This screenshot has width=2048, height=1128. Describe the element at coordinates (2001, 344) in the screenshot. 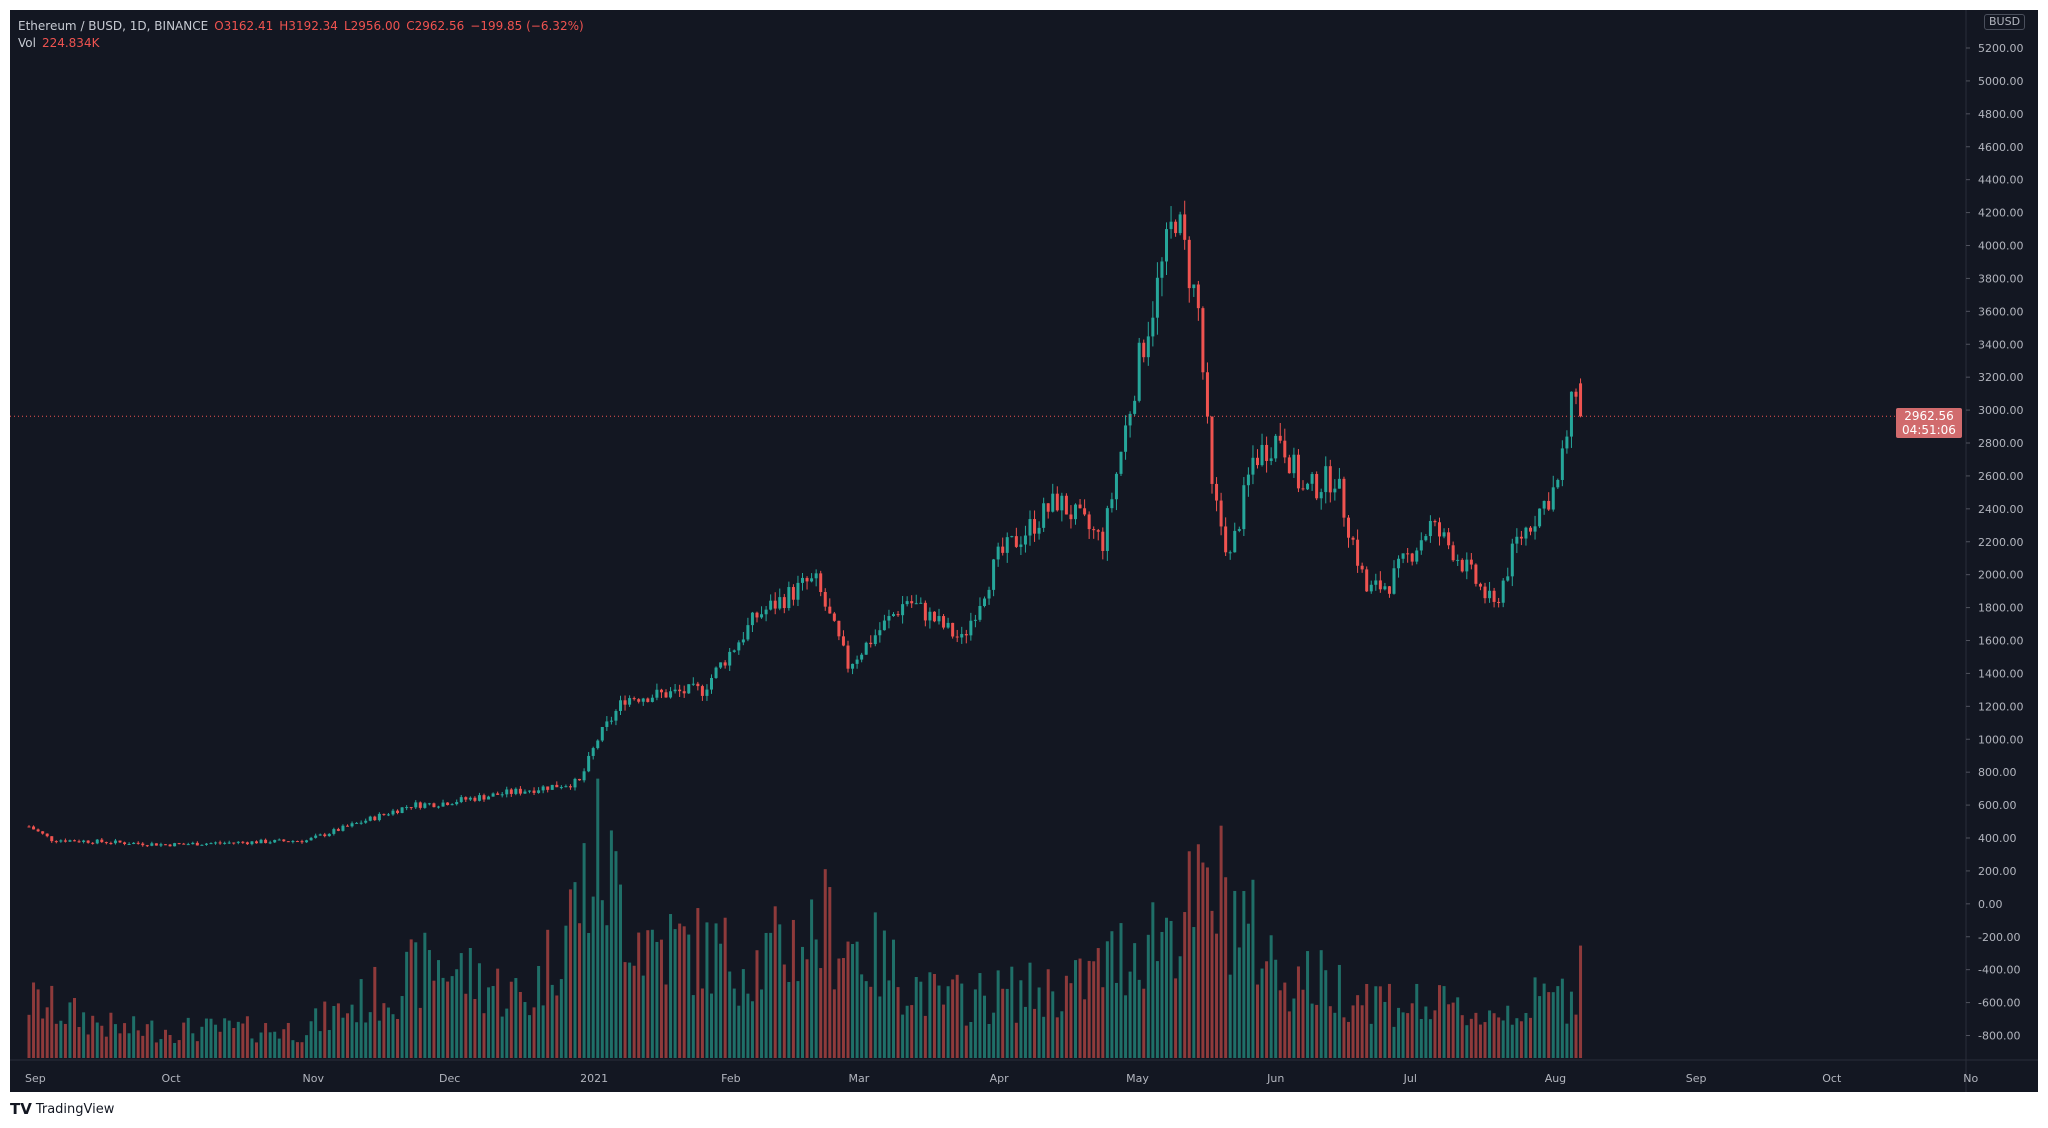

I see `price-tick-label: 3400.00` at that location.